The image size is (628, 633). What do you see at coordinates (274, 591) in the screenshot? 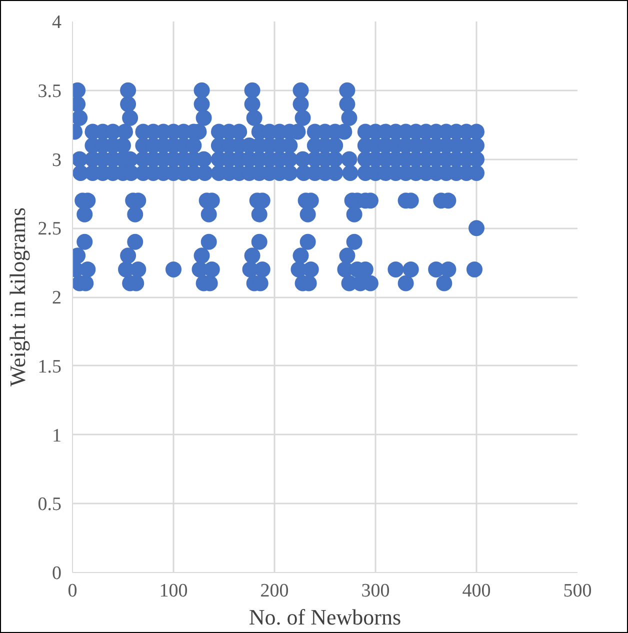
I see `x-tick-label: 200` at bounding box center [274, 591].